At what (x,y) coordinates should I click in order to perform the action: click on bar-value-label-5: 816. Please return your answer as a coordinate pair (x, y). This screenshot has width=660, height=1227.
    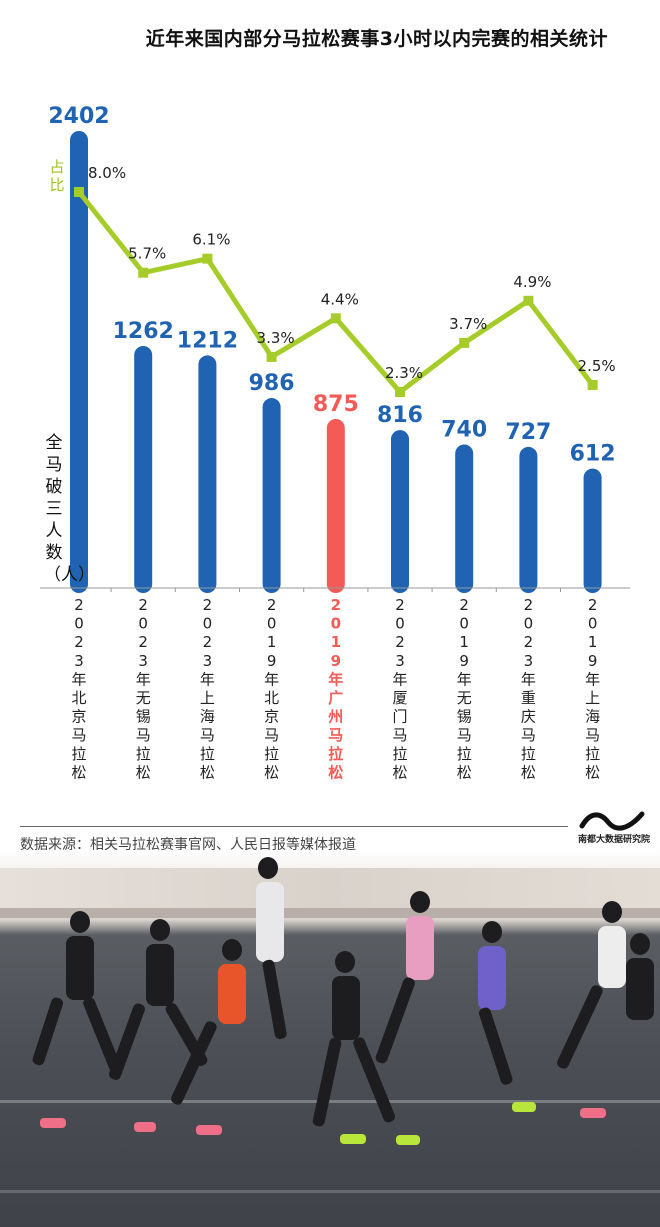
    Looking at the image, I should click on (400, 415).